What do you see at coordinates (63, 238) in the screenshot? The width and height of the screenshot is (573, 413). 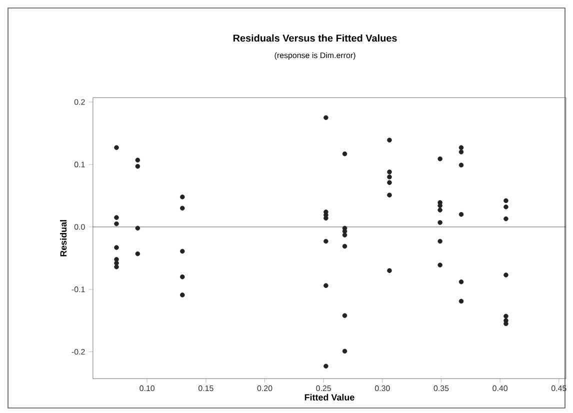 I see `y-axis-title: Residual` at bounding box center [63, 238].